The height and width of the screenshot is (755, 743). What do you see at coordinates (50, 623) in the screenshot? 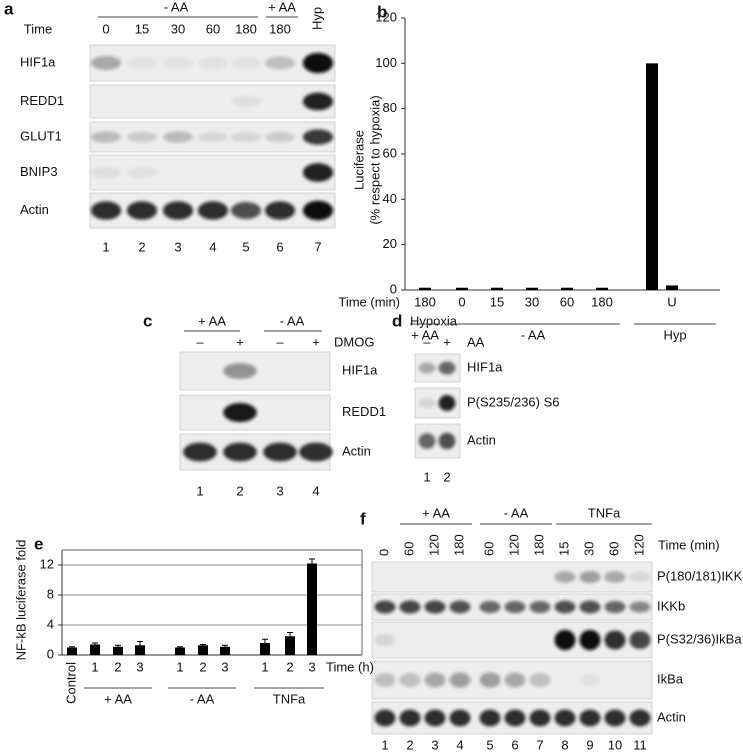
I see `y-tick-label: 4` at bounding box center [50, 623].